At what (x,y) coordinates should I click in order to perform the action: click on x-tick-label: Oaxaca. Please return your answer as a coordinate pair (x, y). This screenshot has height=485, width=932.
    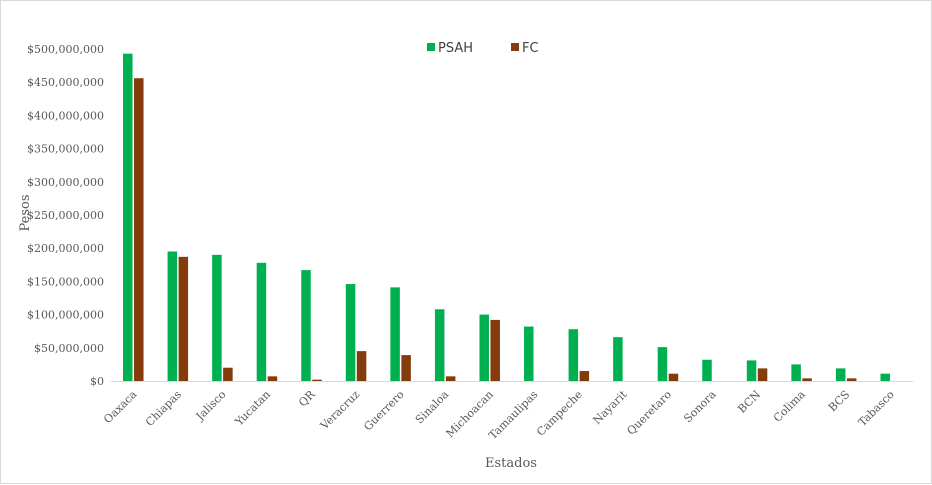
    Looking at the image, I should click on (120, 407).